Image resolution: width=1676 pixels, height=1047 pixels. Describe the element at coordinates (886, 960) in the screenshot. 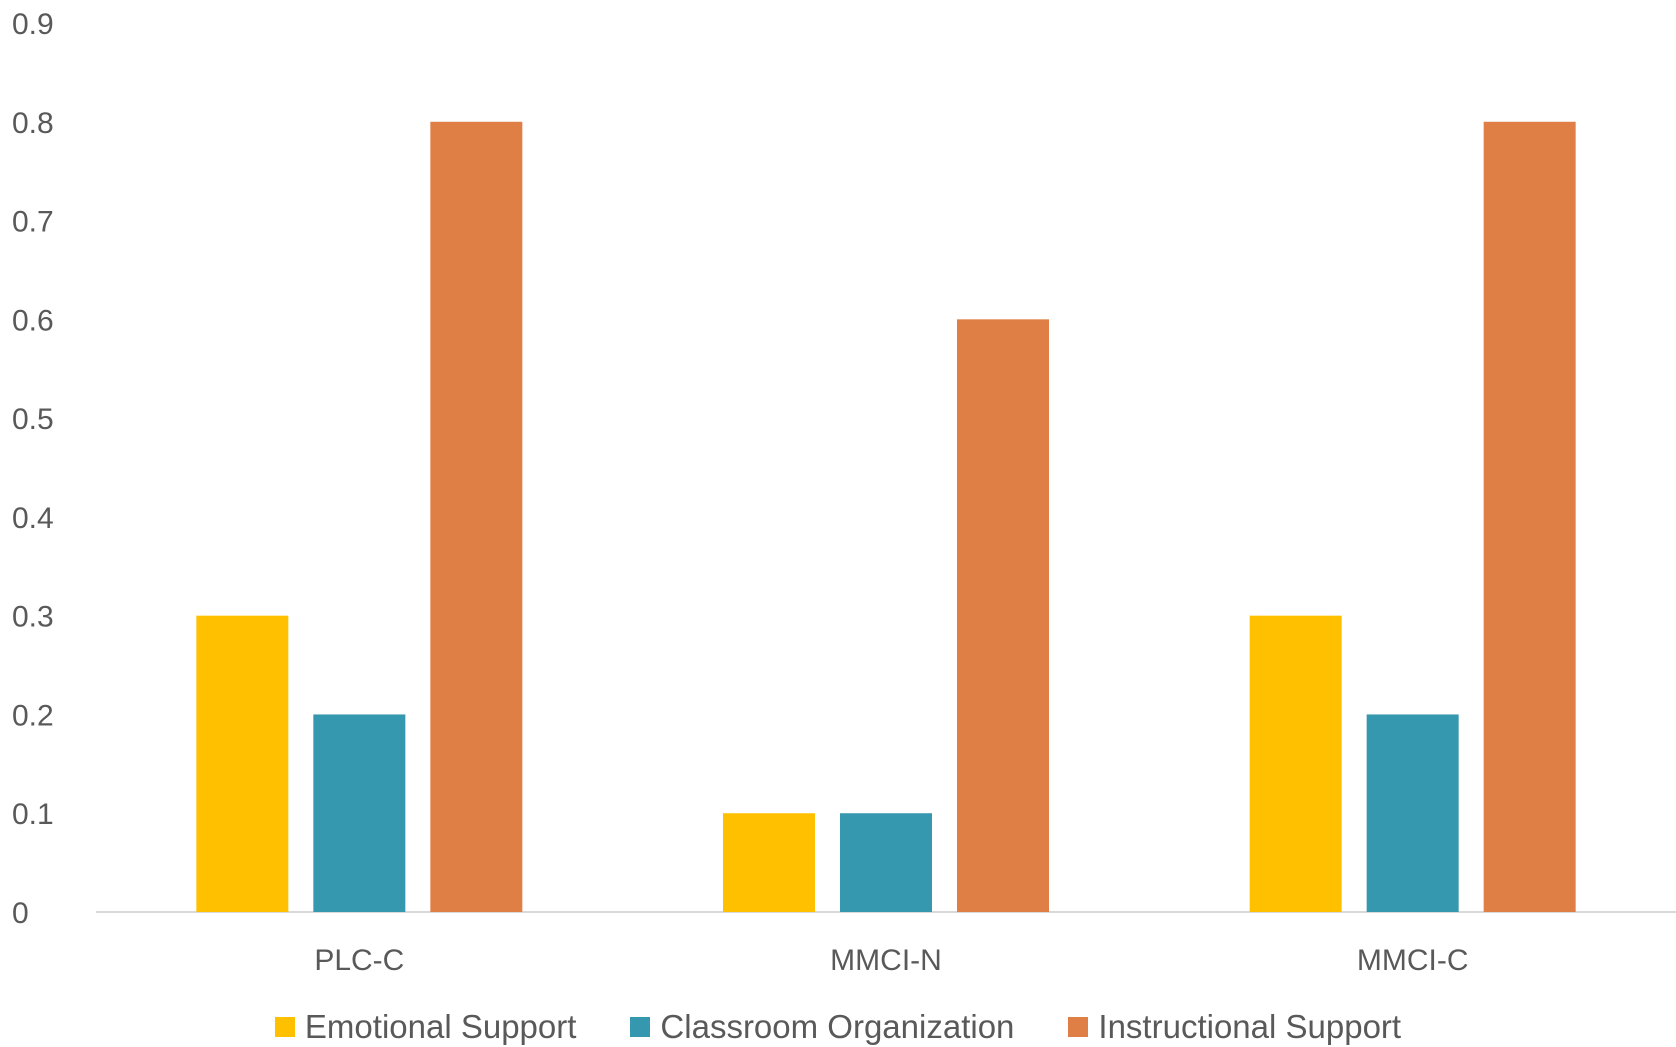

I see `x-tick-label: MMCI-N` at that location.